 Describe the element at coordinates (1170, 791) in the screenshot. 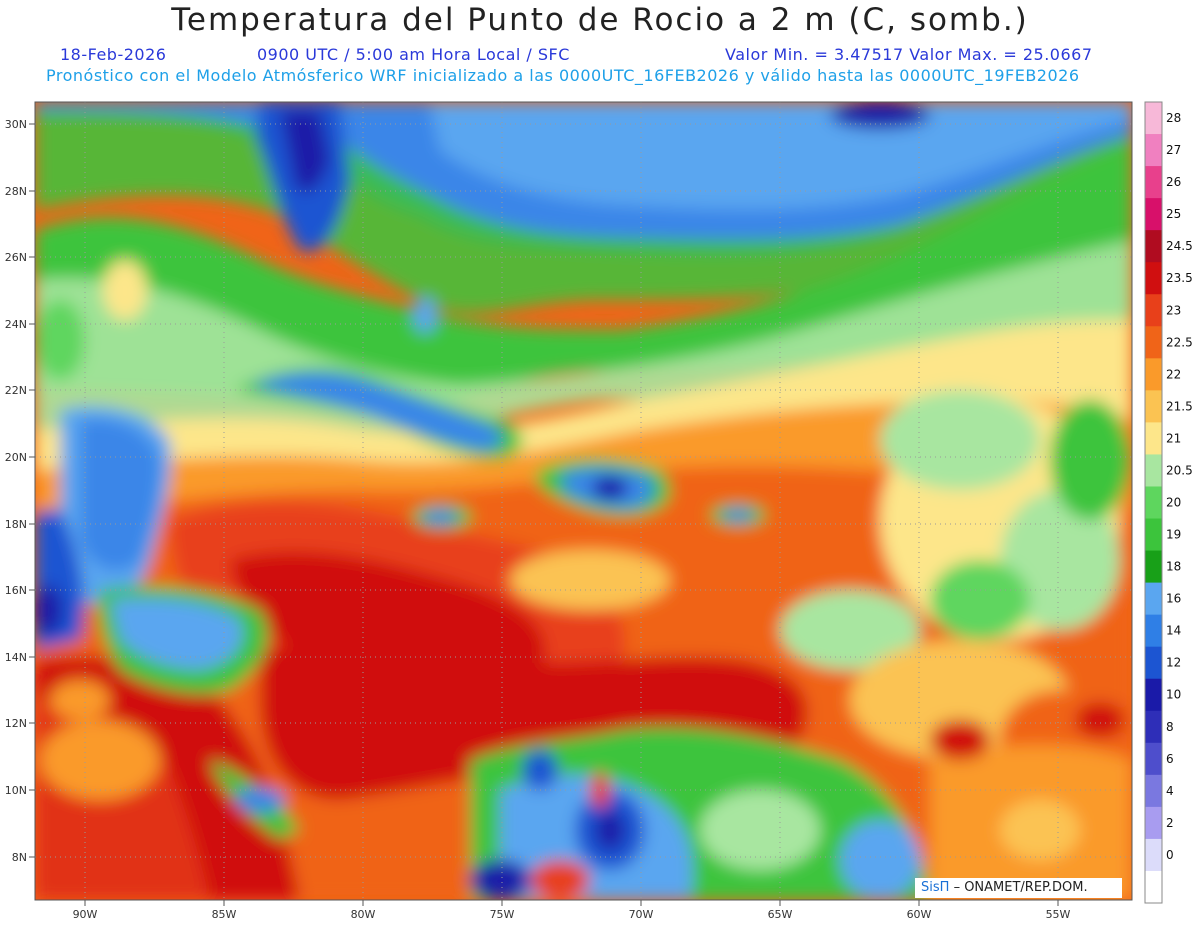

I see `colorbar-label: 4` at that location.